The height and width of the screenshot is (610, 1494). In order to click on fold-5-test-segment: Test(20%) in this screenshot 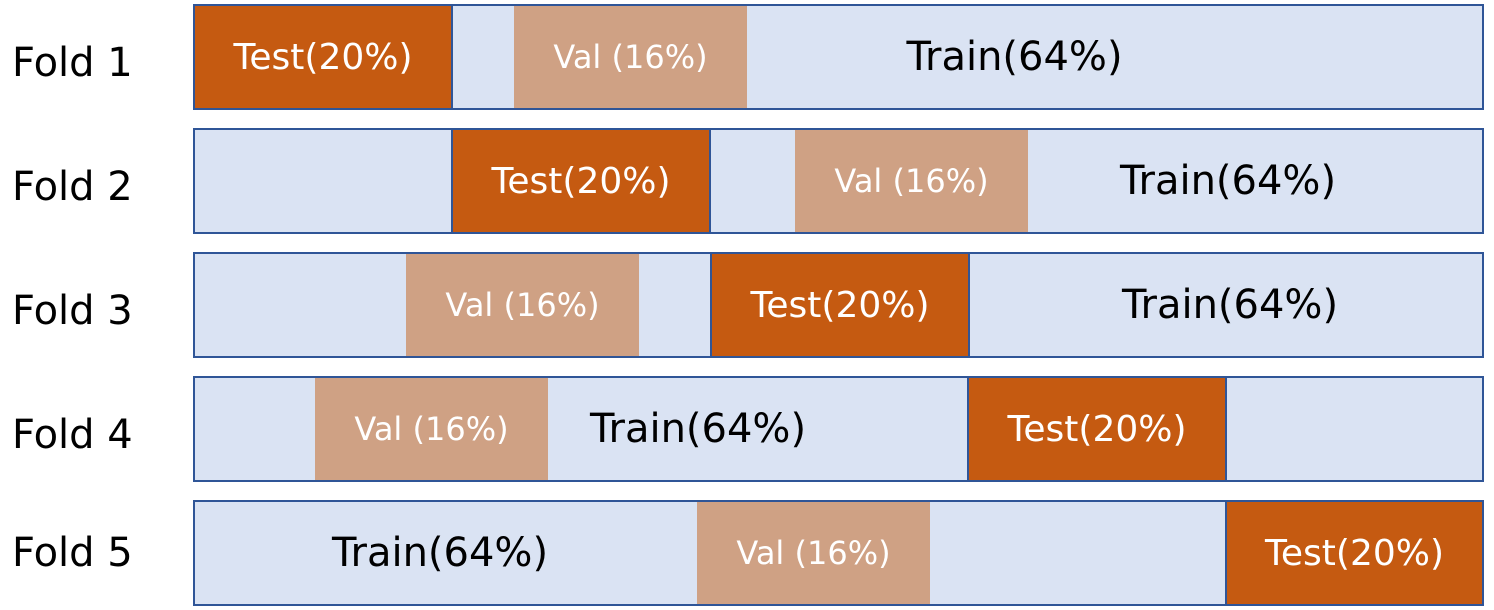, I will do `click(1354, 553)`.